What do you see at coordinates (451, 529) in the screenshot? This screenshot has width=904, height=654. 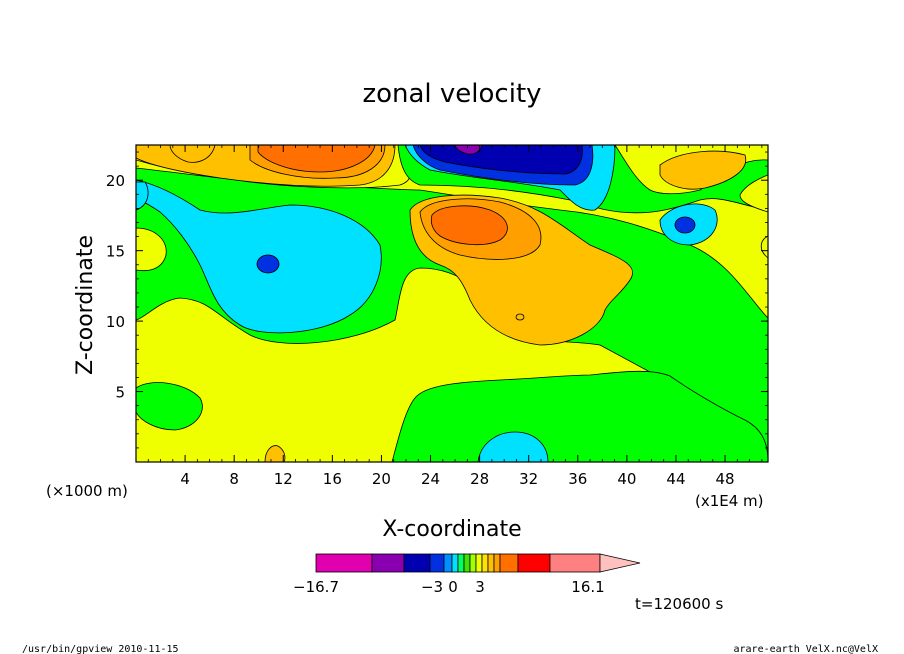 I see `x-axis-label: X-coordinate` at bounding box center [451, 529].